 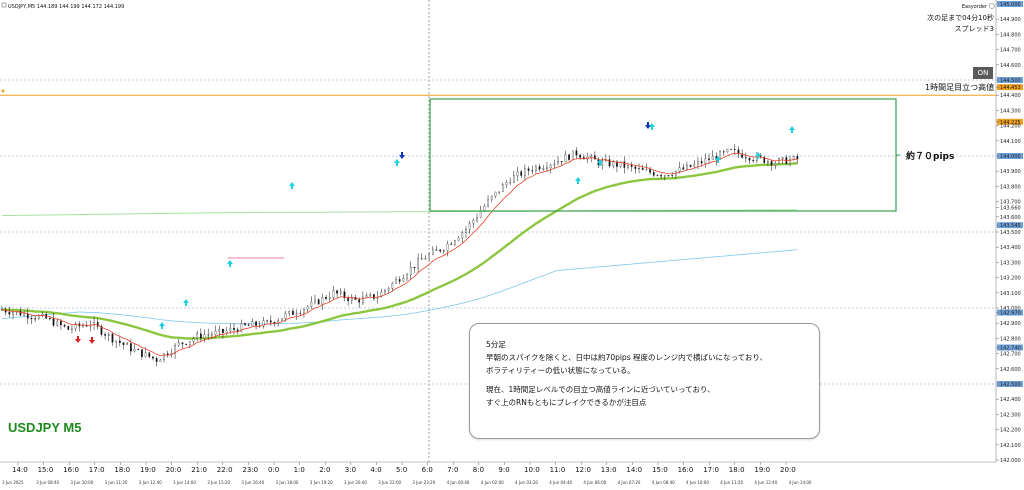 What do you see at coordinates (1010, 309) in the screenshot?
I see `price-label: 143.000` at bounding box center [1010, 309].